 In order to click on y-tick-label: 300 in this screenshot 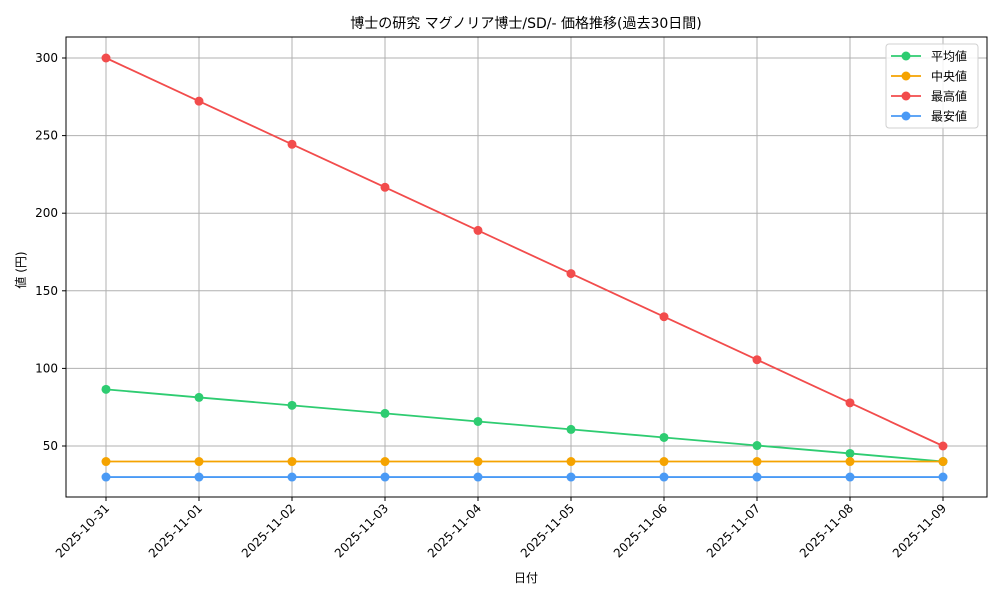, I will do `click(46, 58)`.